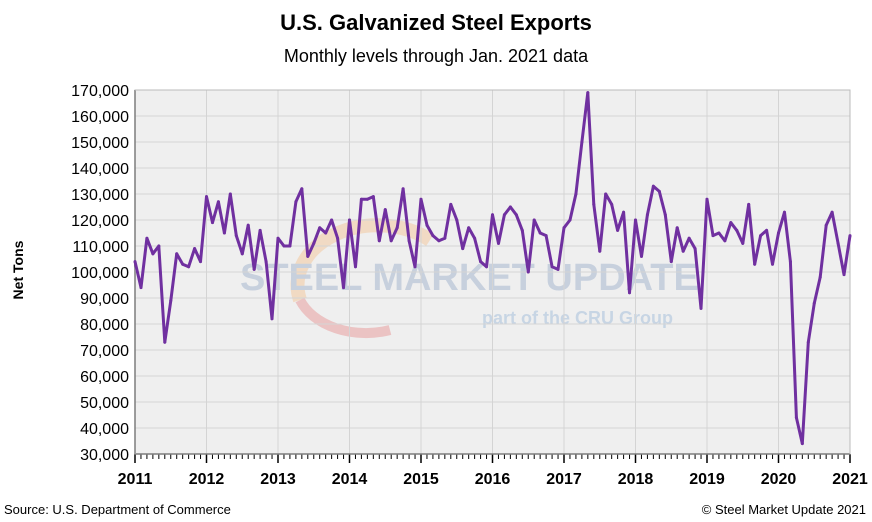 This screenshot has height=522, width=872. Describe the element at coordinates (421, 479) in the screenshot. I see `x-tick-label: 2015` at that location.